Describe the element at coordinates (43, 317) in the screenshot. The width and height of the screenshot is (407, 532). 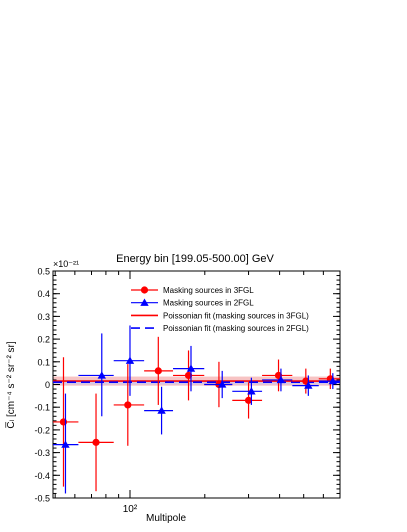
I see `y-tick-label: 0.3` at that location.